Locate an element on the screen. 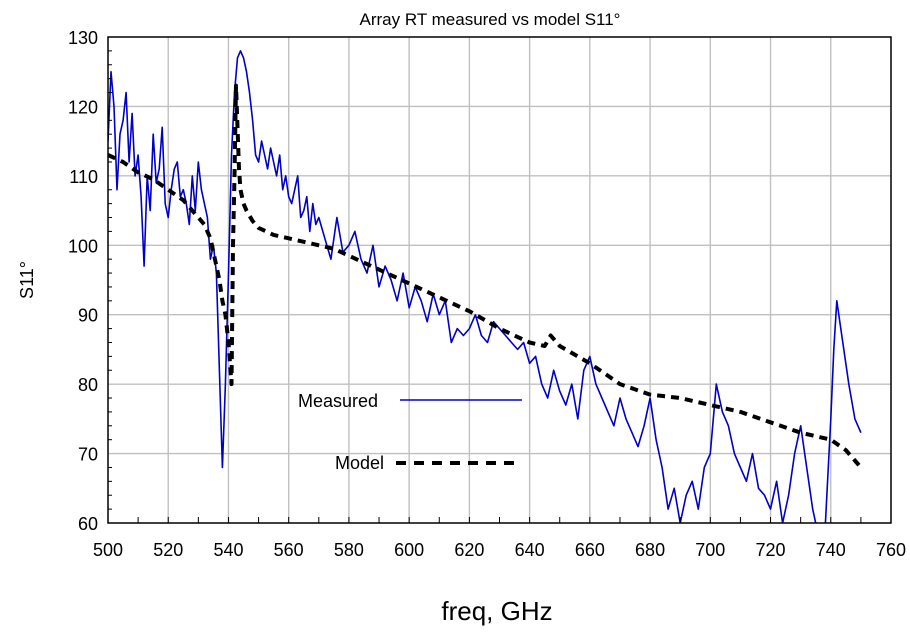 Image resolution: width=910 pixels, height=635 pixels. x-tick-label: 720 is located at coordinates (771, 550).